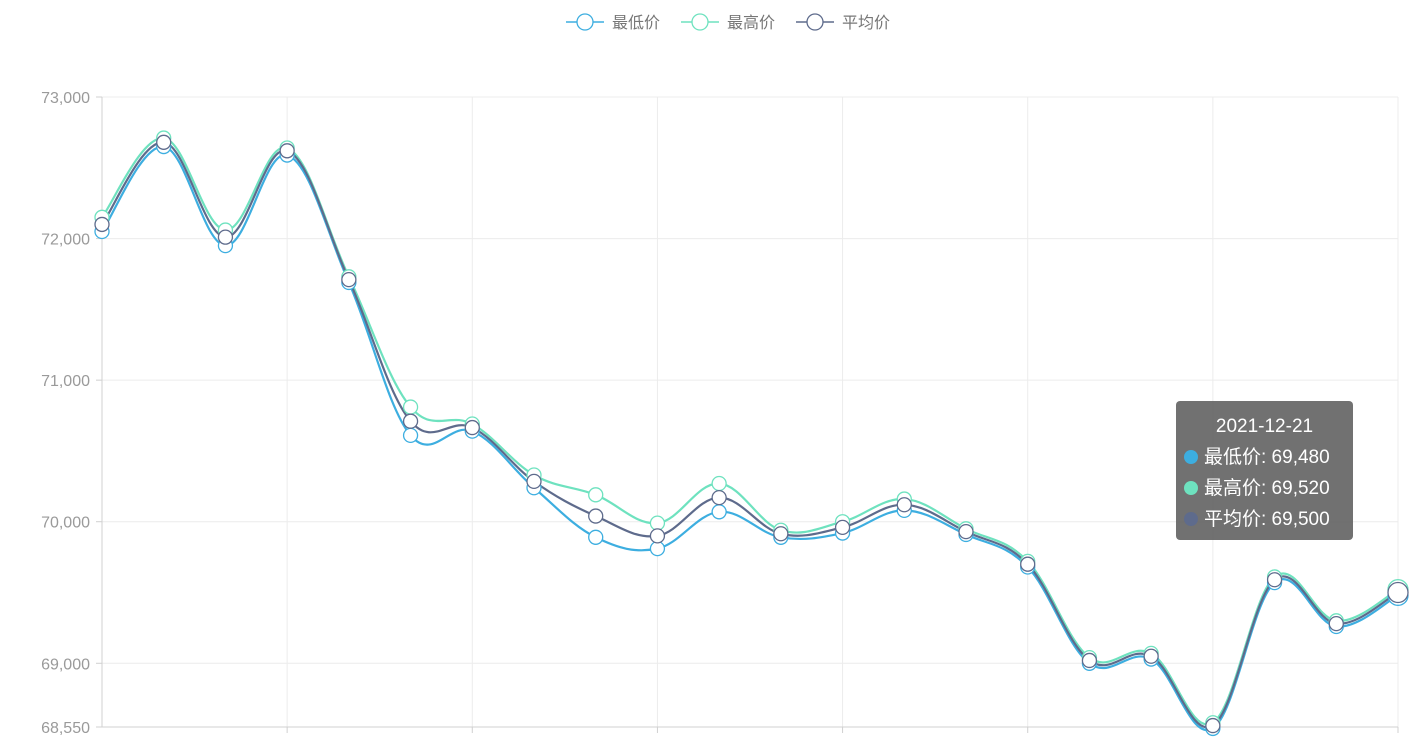 This screenshot has width=1421, height=737. I want to click on legend-item-2: 平均价, so click(843, 22).